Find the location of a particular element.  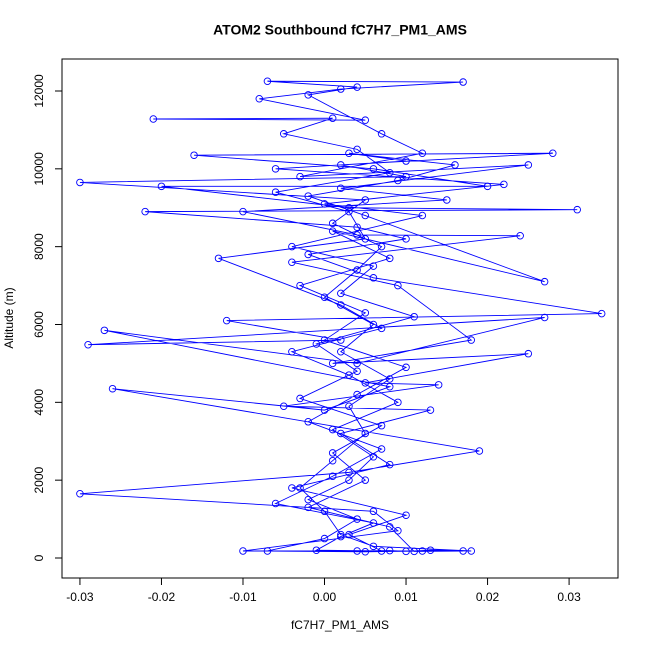

y-tick-label: 0 is located at coordinates (39, 557).